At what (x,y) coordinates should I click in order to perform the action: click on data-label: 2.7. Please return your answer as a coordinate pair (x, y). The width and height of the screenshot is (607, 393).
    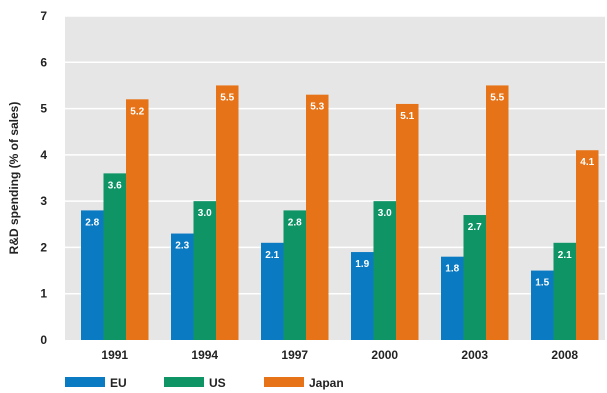
    Looking at the image, I should click on (475, 227).